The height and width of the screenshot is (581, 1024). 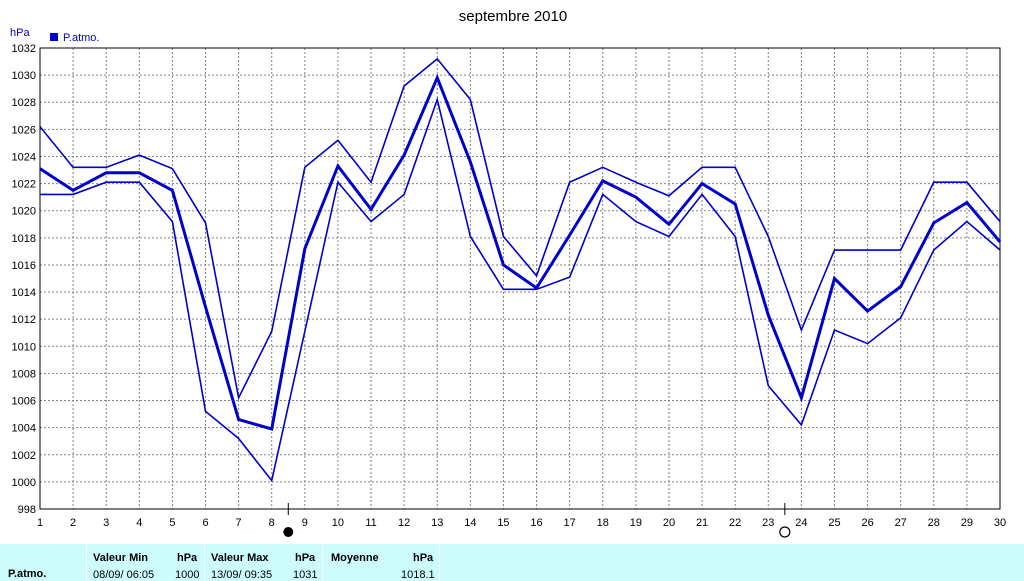 What do you see at coordinates (934, 523) in the screenshot?
I see `x-tick-label: 28` at bounding box center [934, 523].